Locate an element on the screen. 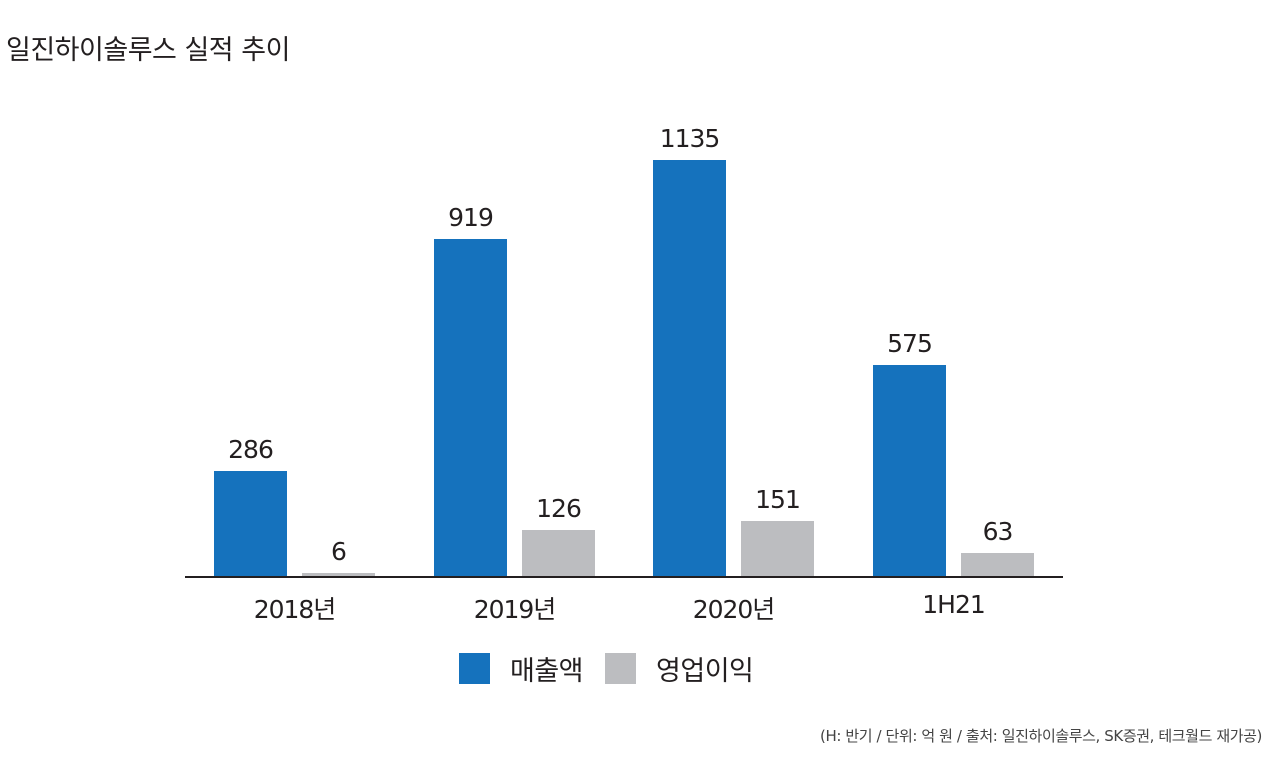 Image resolution: width=1280 pixels, height=772 pixels. value-label: 63 is located at coordinates (998, 531).